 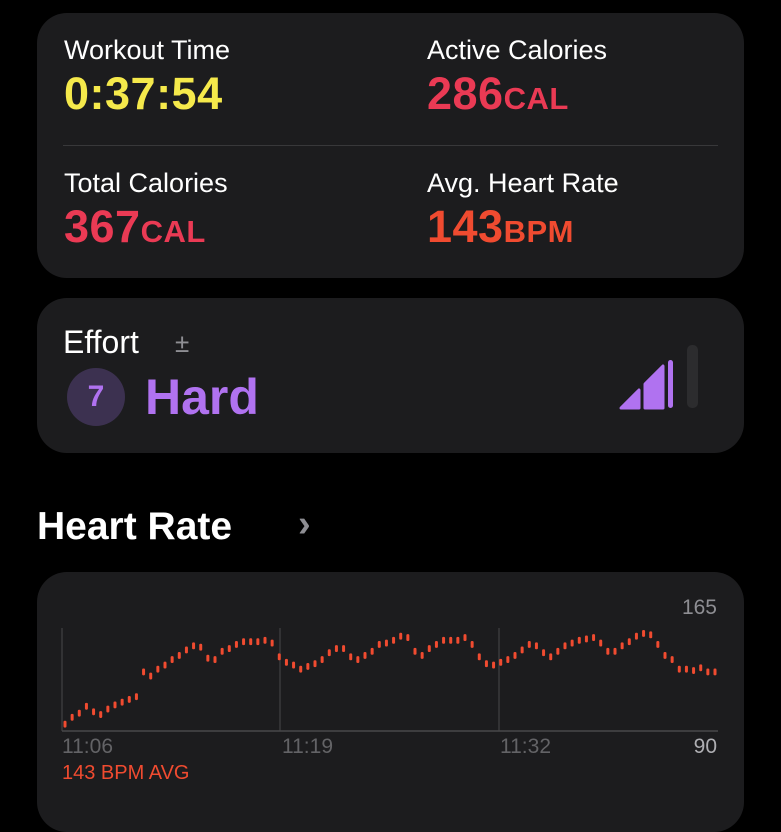 I want to click on heart-rate-chart, so click(x=389, y=680).